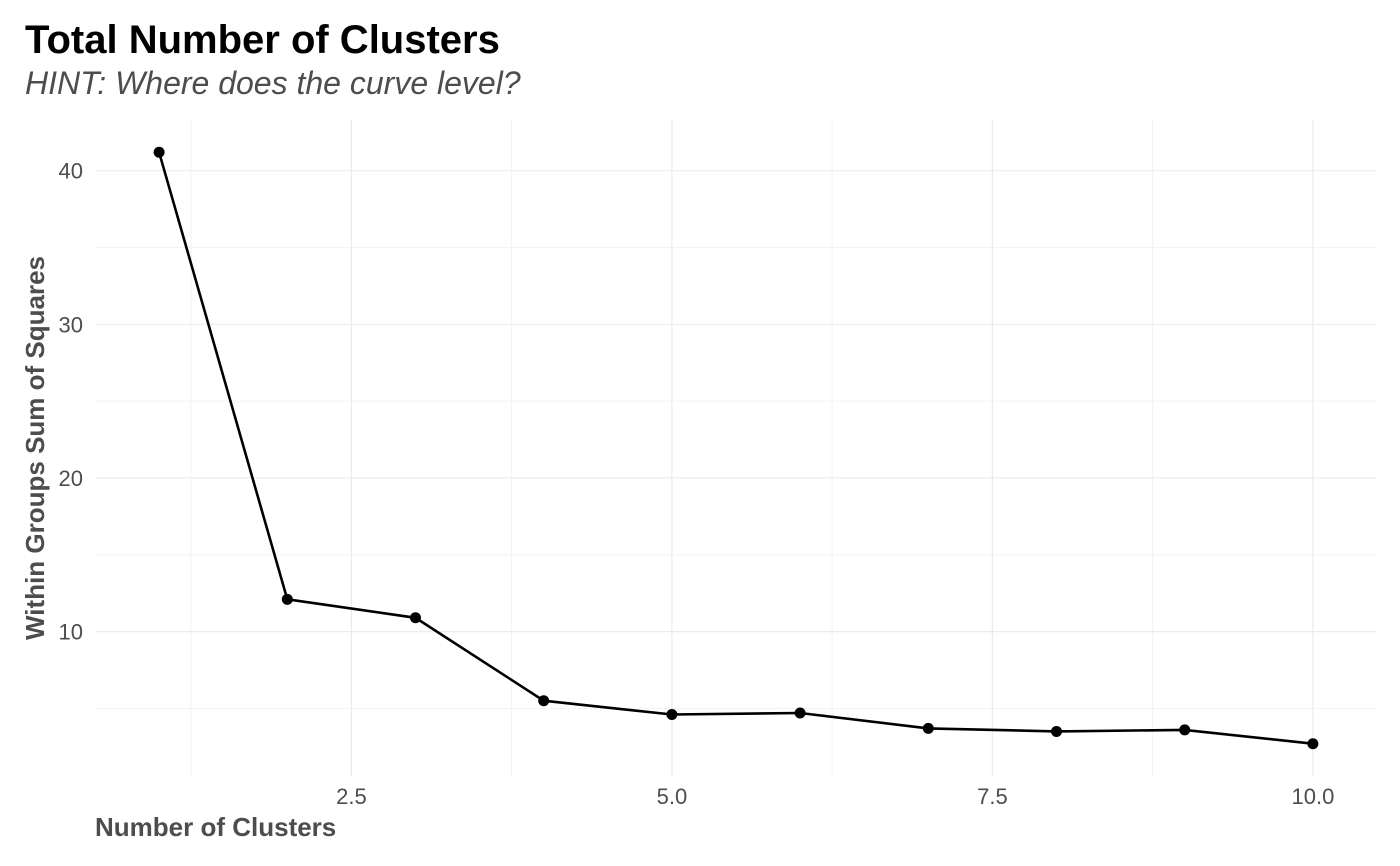 The image size is (1400, 866). Describe the element at coordinates (273, 83) in the screenshot. I see `chart-subtitle: HINT: Where does the curve level?` at that location.